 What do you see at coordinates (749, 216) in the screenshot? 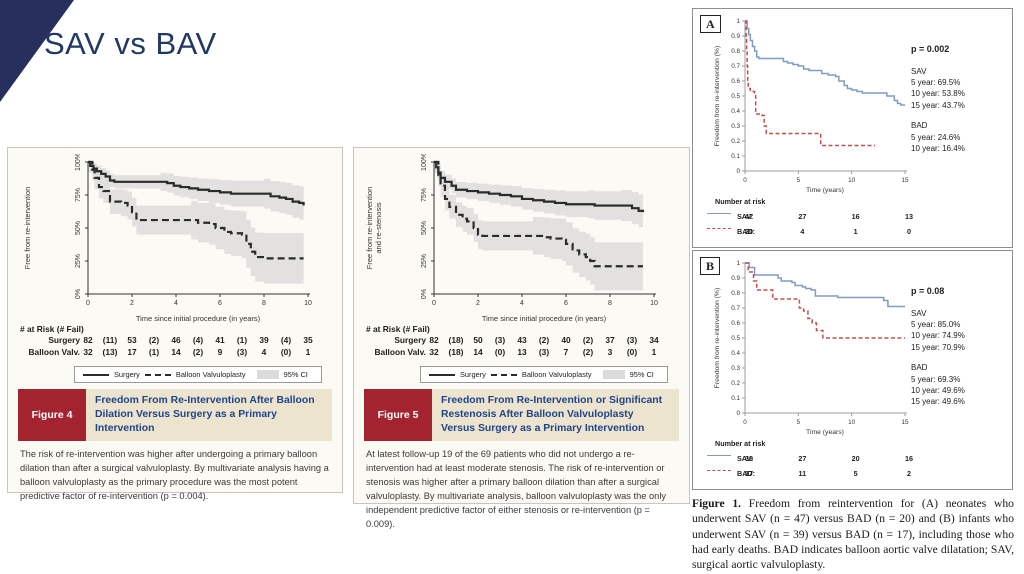
I see `risk-value: 47` at bounding box center [749, 216].